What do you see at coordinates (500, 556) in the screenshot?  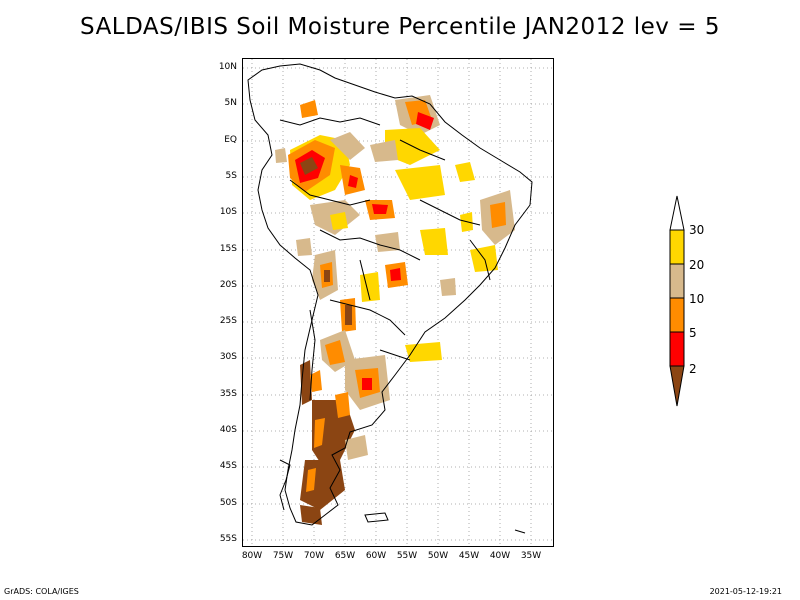 I see `lon-label: 40W` at bounding box center [500, 556].